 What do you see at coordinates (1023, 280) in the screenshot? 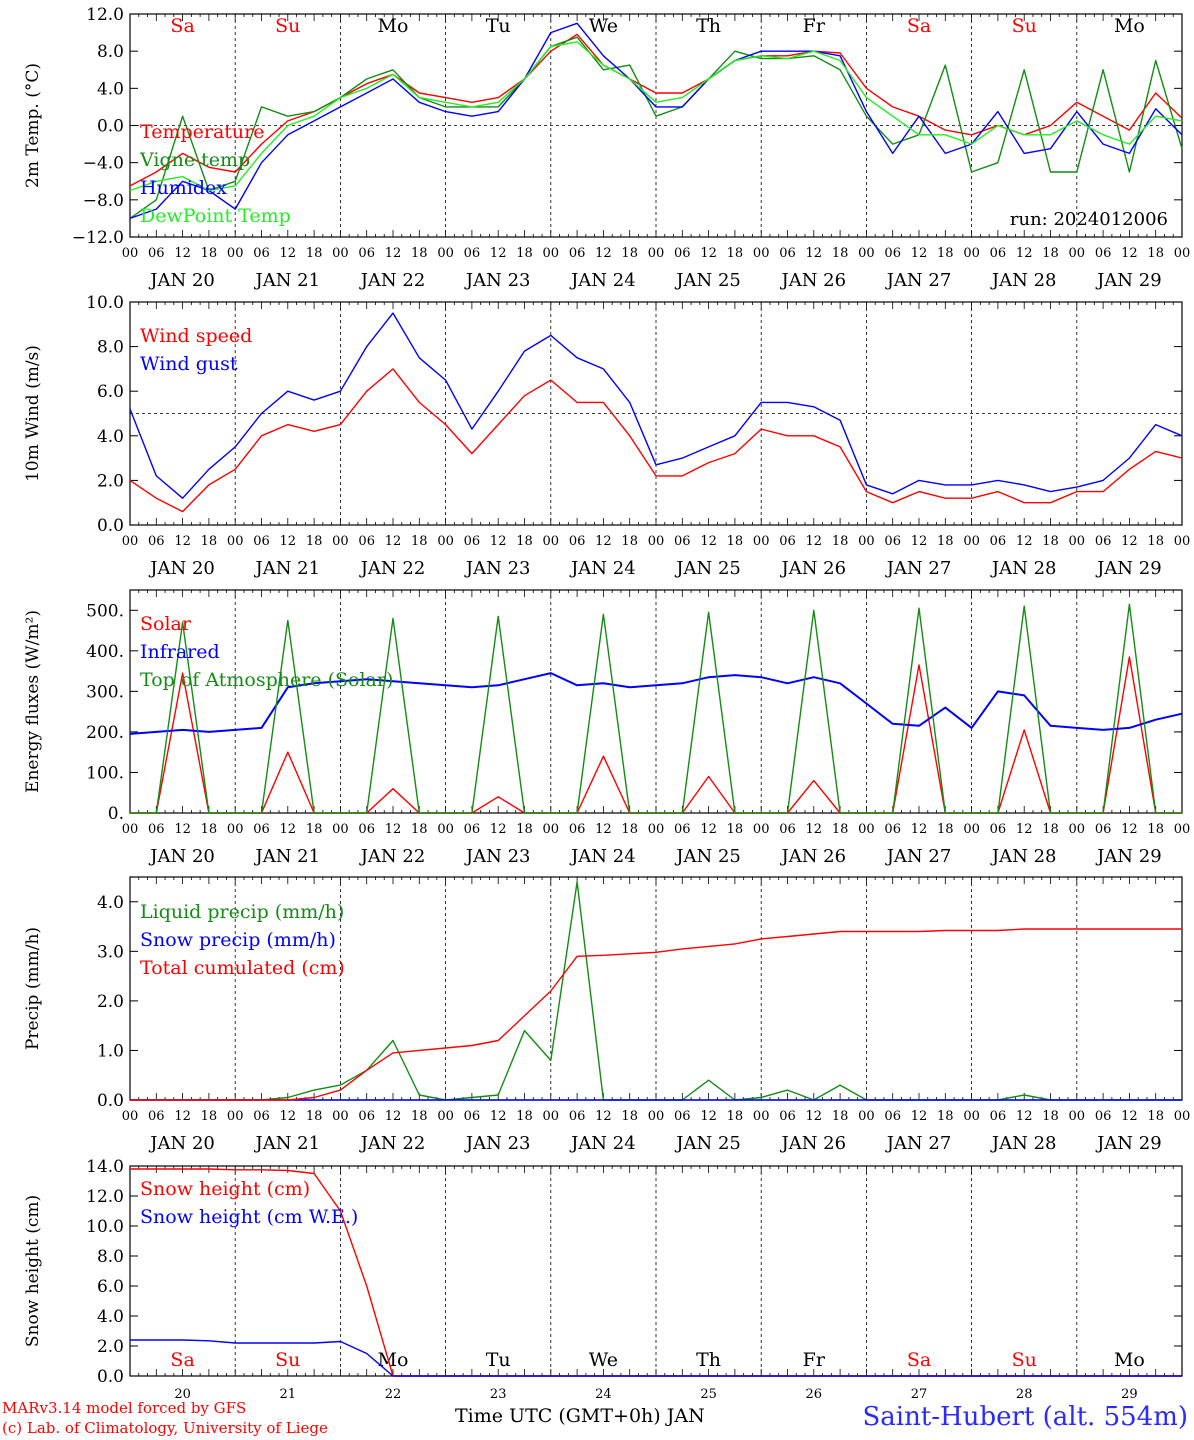
I see `day-label: JAN 28` at bounding box center [1023, 280].